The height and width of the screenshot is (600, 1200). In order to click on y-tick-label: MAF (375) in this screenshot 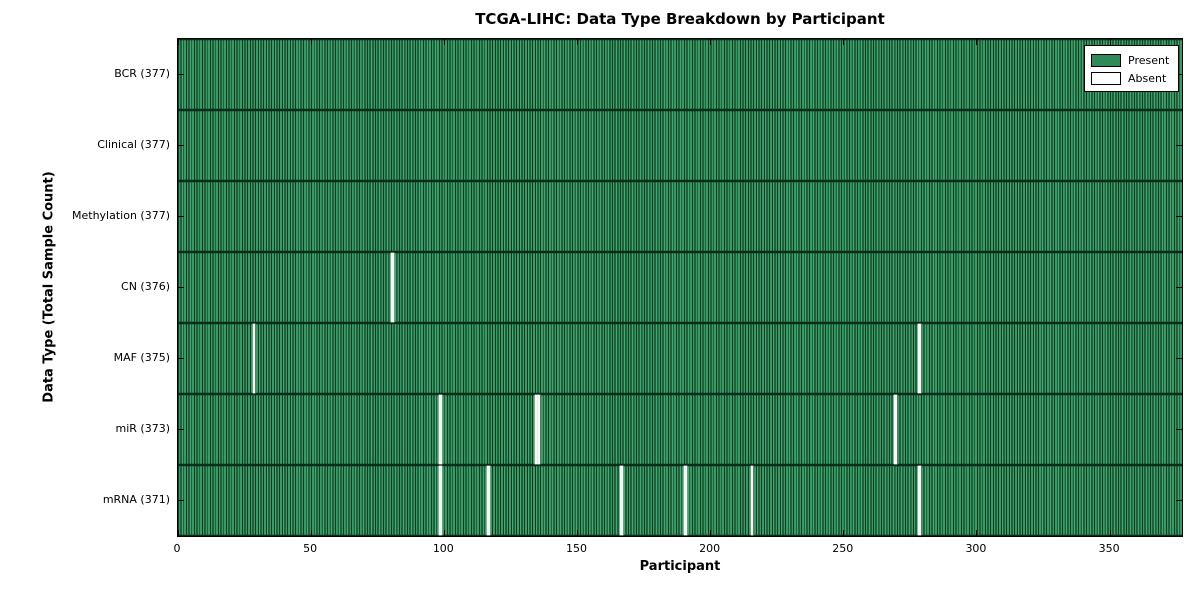, I will do `click(141, 357)`.